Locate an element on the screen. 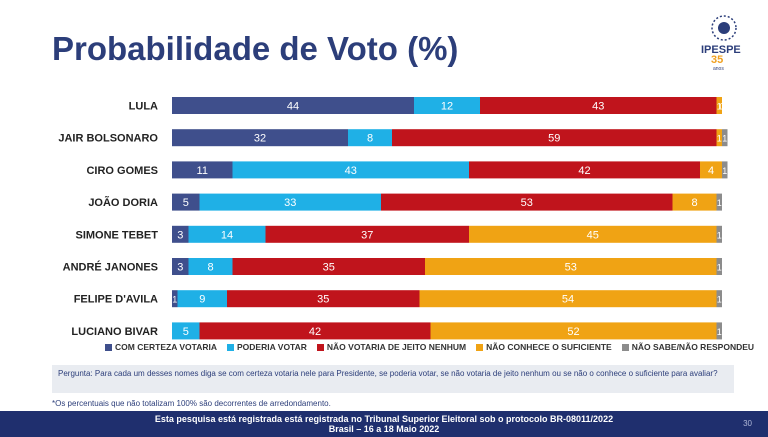 The width and height of the screenshot is (768, 437). data-label: 12 is located at coordinates (447, 107).